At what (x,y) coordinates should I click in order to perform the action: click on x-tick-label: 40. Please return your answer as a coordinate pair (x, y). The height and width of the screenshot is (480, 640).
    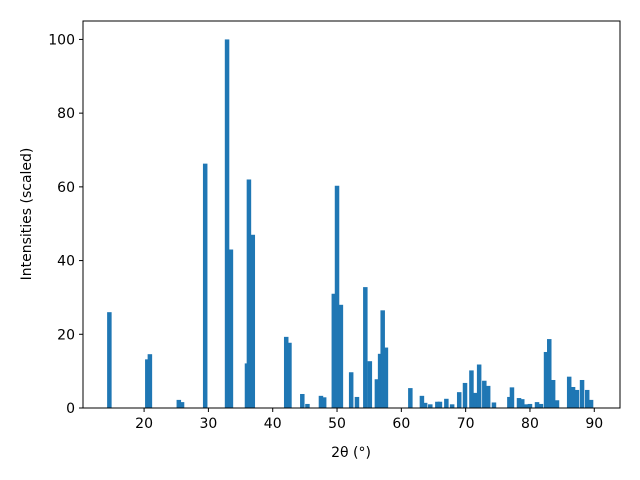
    Looking at the image, I should click on (273, 424).